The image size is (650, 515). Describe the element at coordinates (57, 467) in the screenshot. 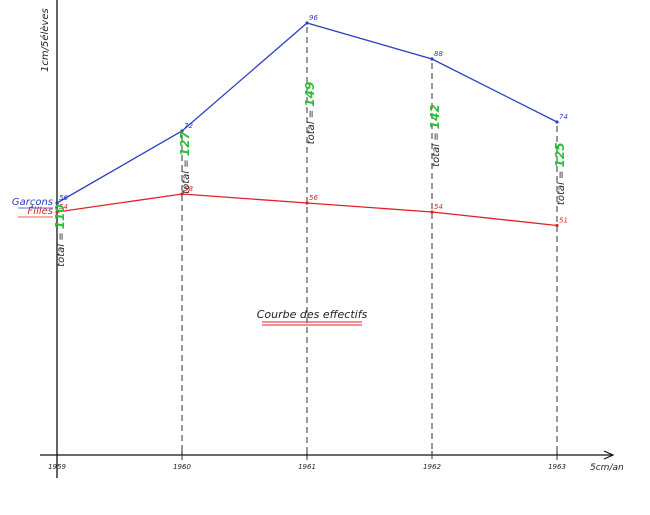

I see `x-tick-label: 1959` at that location.